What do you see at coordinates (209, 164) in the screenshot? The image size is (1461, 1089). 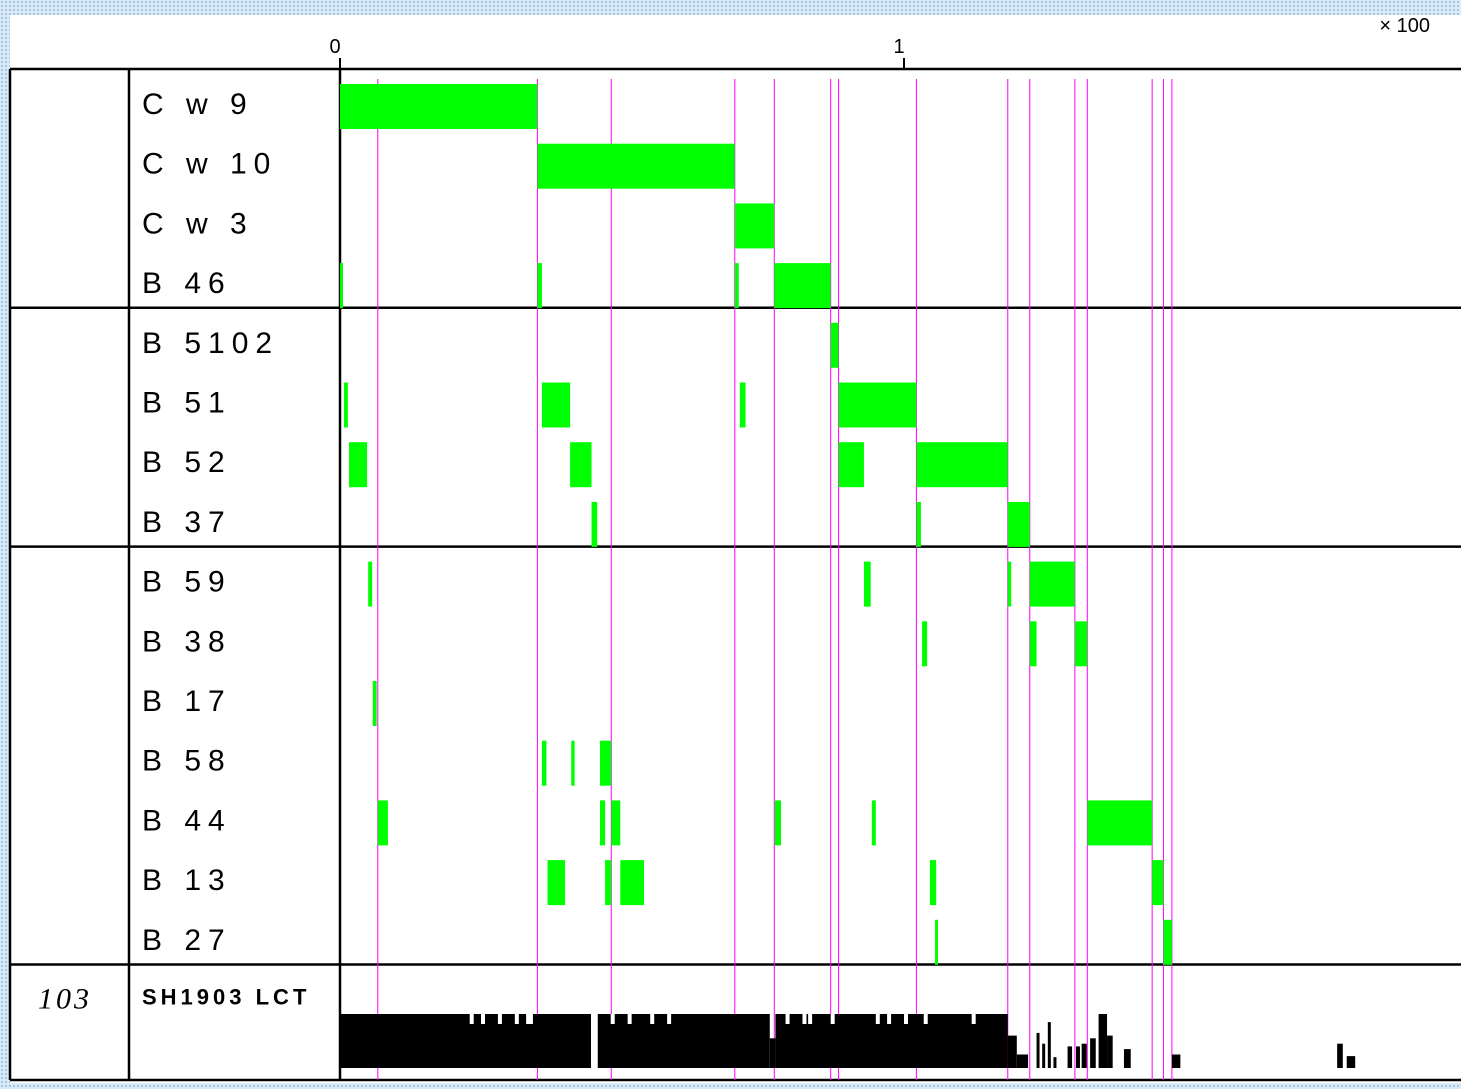 I see `row-label: C w 10` at bounding box center [209, 164].